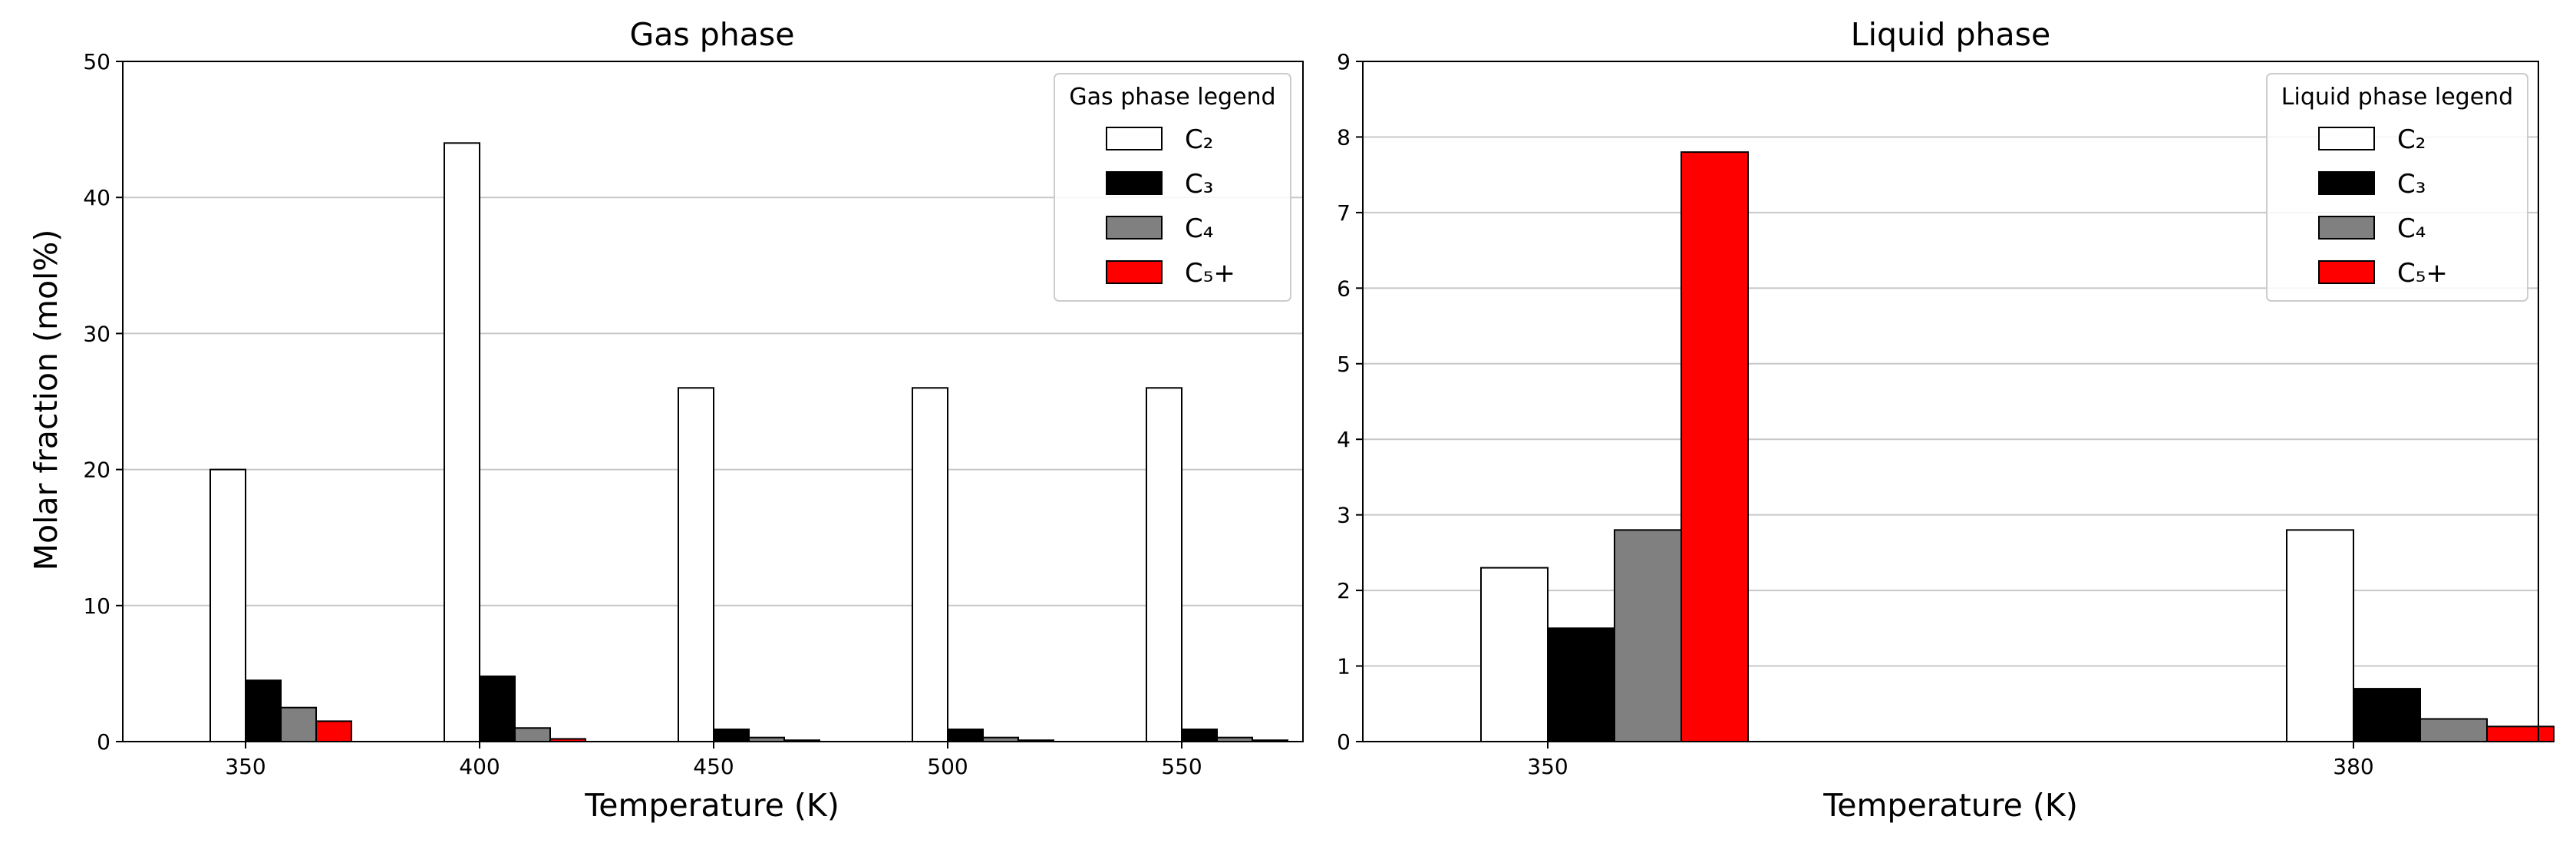  I want to click on gas-phase-legend-label: C₃, so click(1199, 184).